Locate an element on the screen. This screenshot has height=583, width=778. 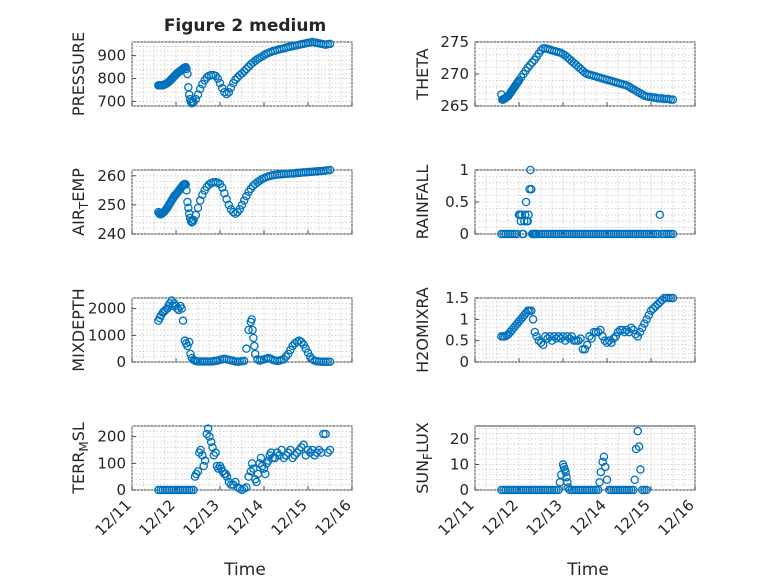
x-tick-label: 12/16 is located at coordinates (333, 517).